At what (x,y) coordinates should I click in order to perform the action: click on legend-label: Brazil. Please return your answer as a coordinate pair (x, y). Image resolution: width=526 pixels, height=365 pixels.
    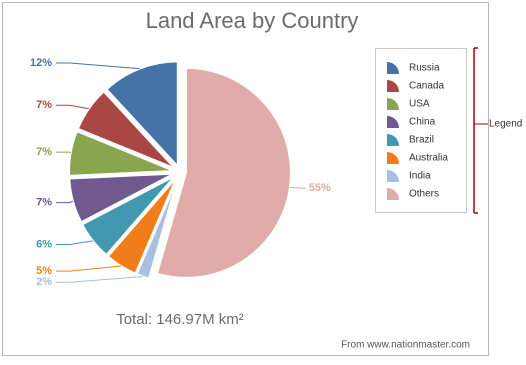
    Looking at the image, I should click on (421, 140).